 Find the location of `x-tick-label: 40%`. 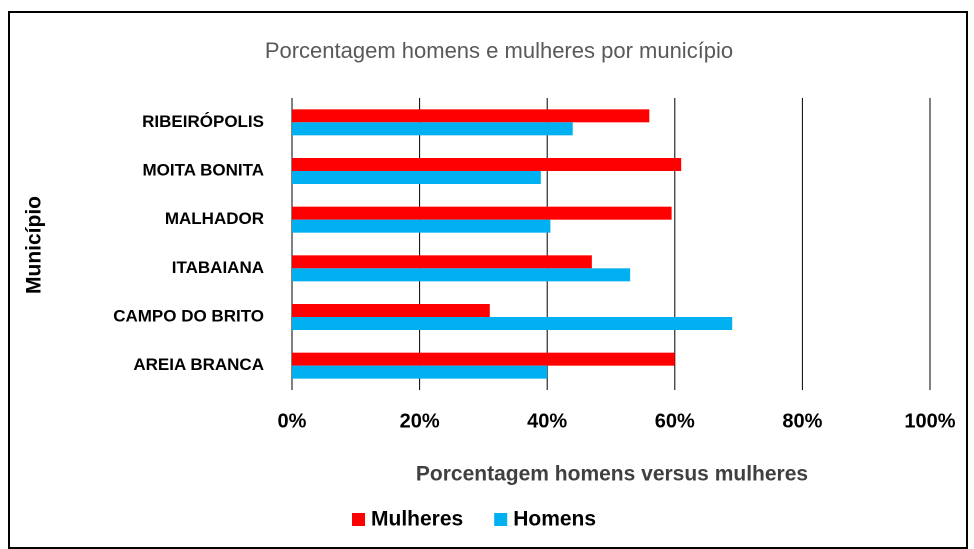

x-tick-label: 40% is located at coordinates (547, 421).